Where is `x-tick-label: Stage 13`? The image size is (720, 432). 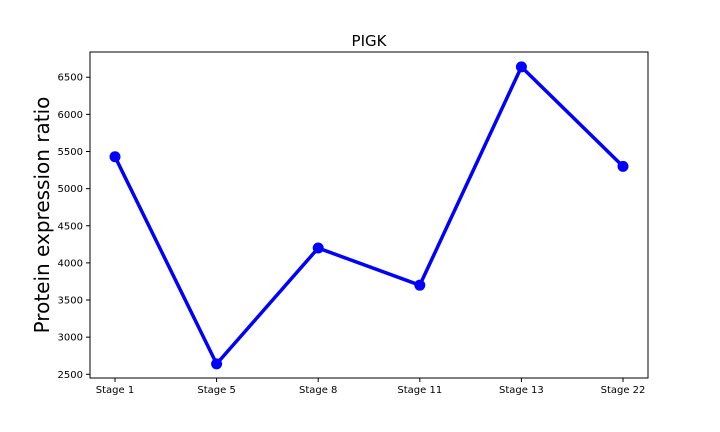 x-tick-label: Stage 13 is located at coordinates (521, 390).